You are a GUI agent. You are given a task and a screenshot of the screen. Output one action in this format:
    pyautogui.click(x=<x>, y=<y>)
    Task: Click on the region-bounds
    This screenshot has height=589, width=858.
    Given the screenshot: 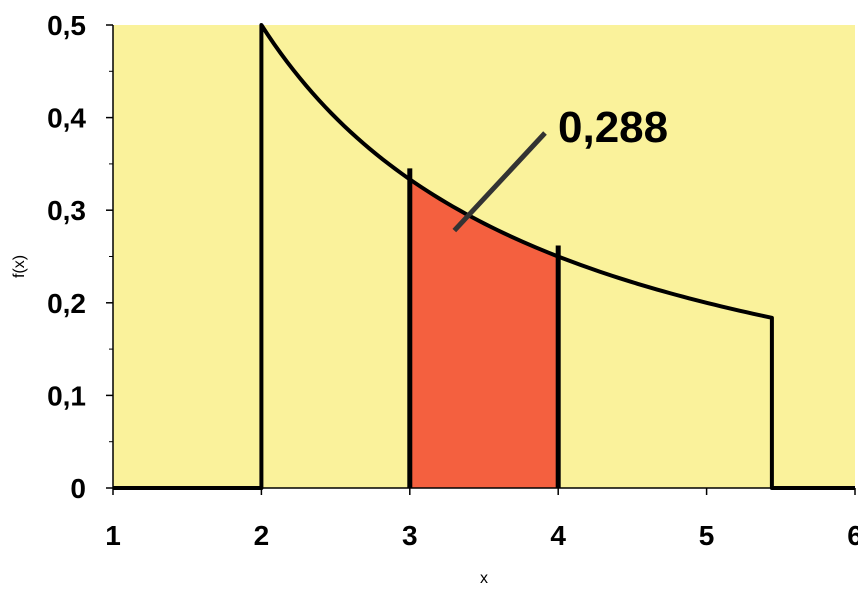 What is the action you would take?
    pyautogui.click(x=484, y=328)
    